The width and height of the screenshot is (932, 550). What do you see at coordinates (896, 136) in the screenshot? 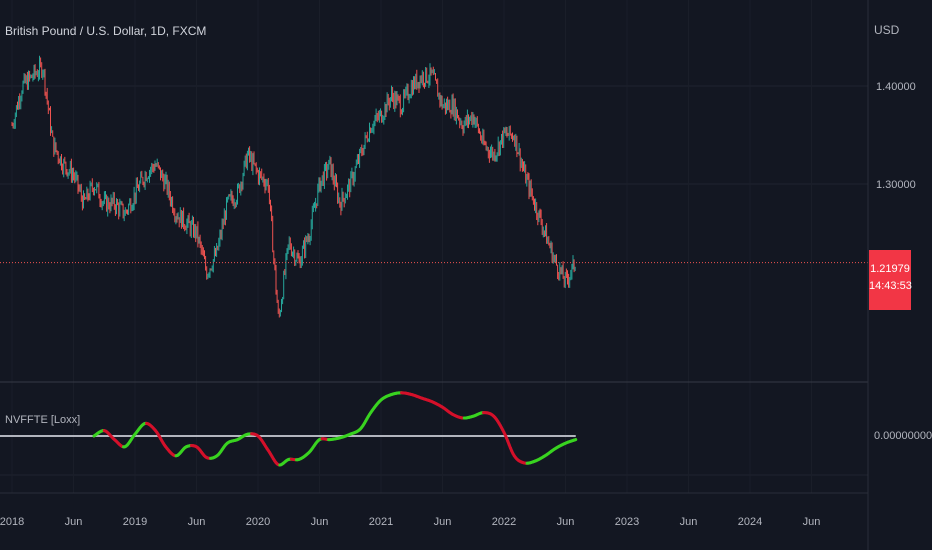
I see `price-axis-ticks: 1.40000 1.30000` at bounding box center [896, 136].